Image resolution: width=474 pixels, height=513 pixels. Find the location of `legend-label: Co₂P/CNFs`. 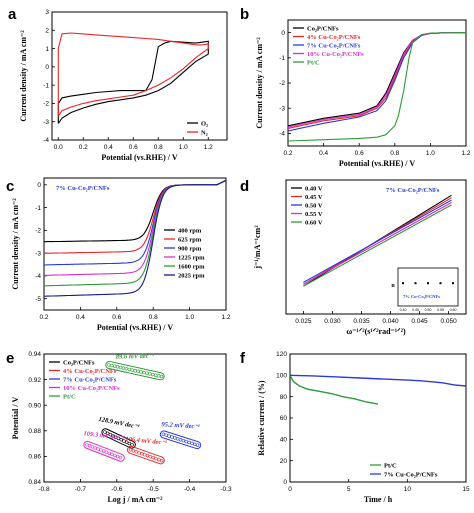

legend-label: Co₂P/CNFs is located at coordinates (323, 28).